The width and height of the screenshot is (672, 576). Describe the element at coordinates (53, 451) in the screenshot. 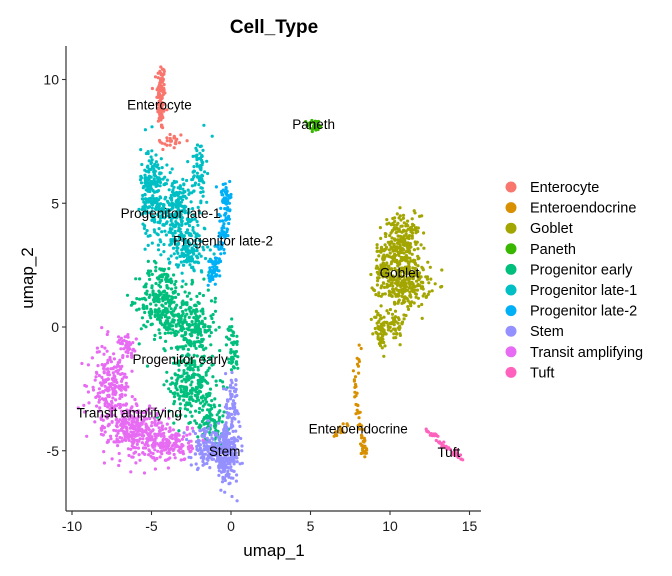

I see `y-tick-label: -5` at that location.